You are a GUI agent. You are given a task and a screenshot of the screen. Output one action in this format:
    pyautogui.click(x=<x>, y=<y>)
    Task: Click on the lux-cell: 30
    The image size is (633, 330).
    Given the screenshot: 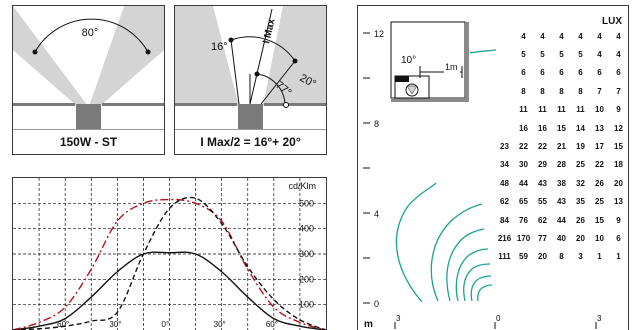 What is the action you would take?
    pyautogui.click(x=523, y=165)
    